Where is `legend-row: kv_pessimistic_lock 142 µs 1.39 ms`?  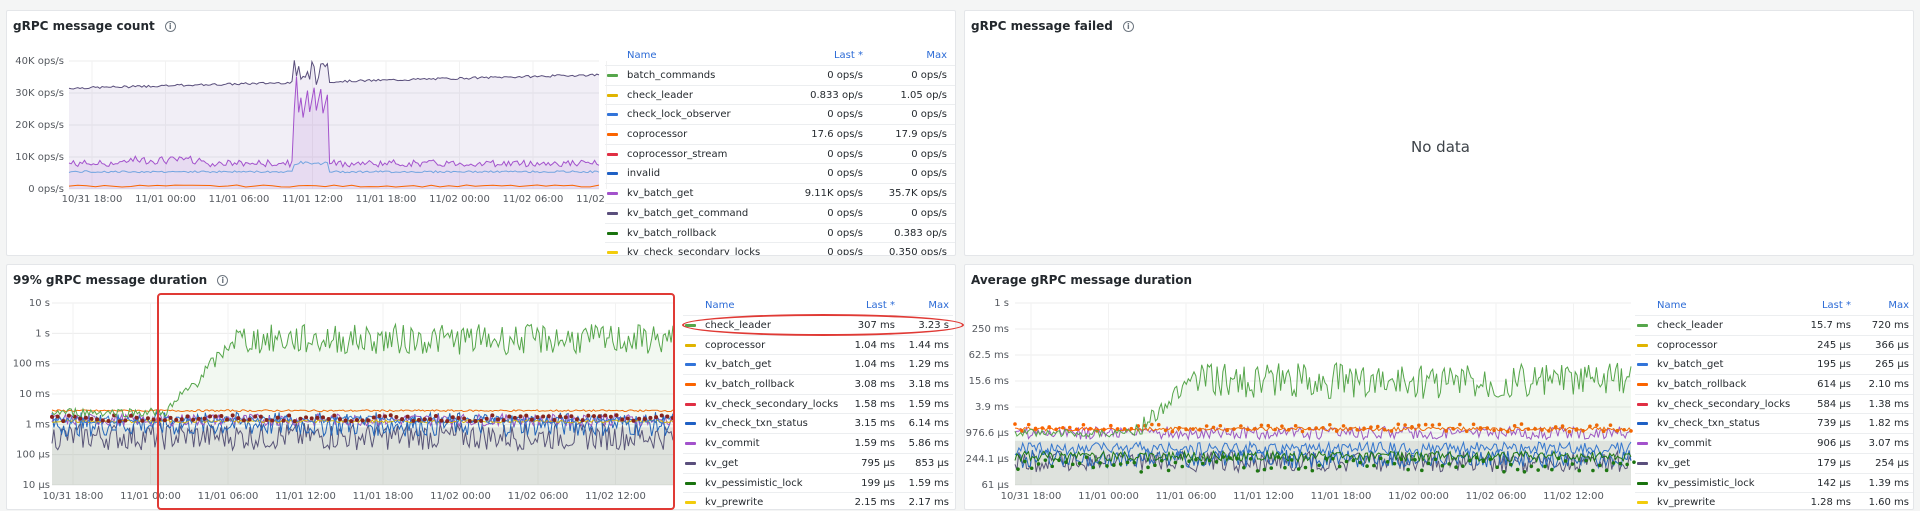 legend-row: kv_pessimistic_lock 142 µs 1.39 ms is located at coordinates (1774, 482).